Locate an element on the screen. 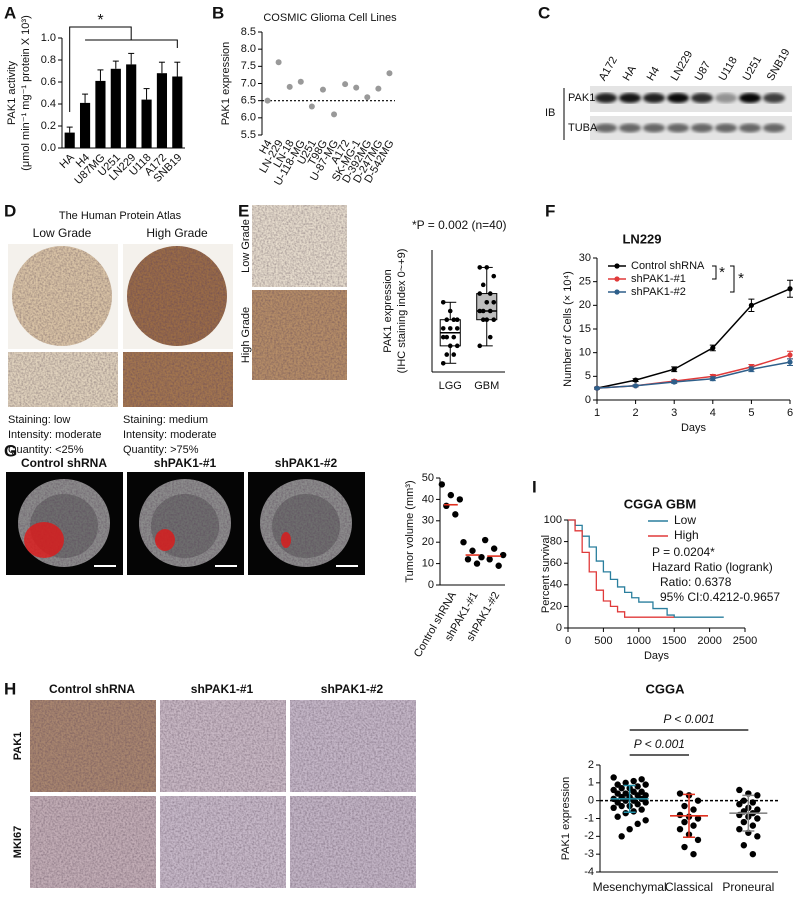 The height and width of the screenshot is (900, 800). panel-letter: H is located at coordinates (10, 688).